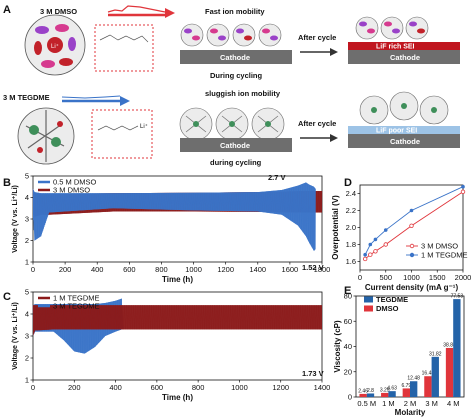 The height and width of the screenshot is (418, 474). Describe the element at coordinates (290, 269) in the screenshot. I see `x-tick-label: 1600` at that location.